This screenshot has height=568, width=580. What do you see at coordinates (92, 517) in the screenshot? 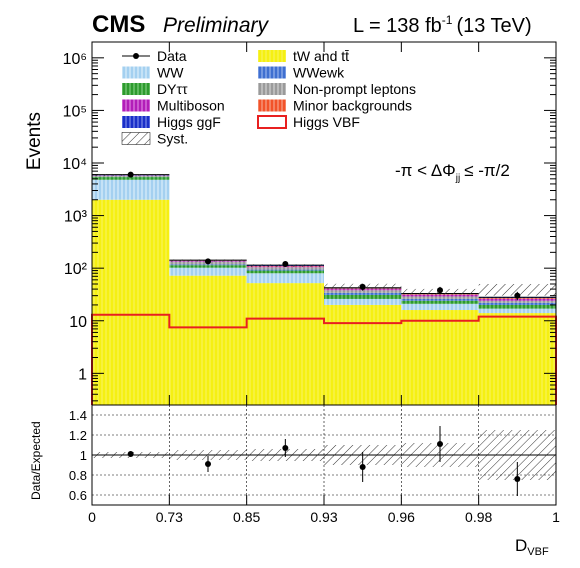
I see `x-tick-label-0: 0` at bounding box center [92, 517].